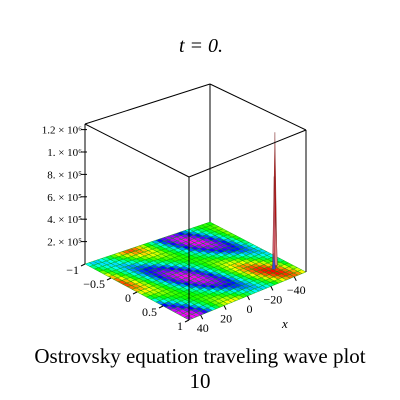 The image size is (400, 400). Describe the element at coordinates (200, 381) in the screenshot. I see `caption-line-2: 10` at that location.